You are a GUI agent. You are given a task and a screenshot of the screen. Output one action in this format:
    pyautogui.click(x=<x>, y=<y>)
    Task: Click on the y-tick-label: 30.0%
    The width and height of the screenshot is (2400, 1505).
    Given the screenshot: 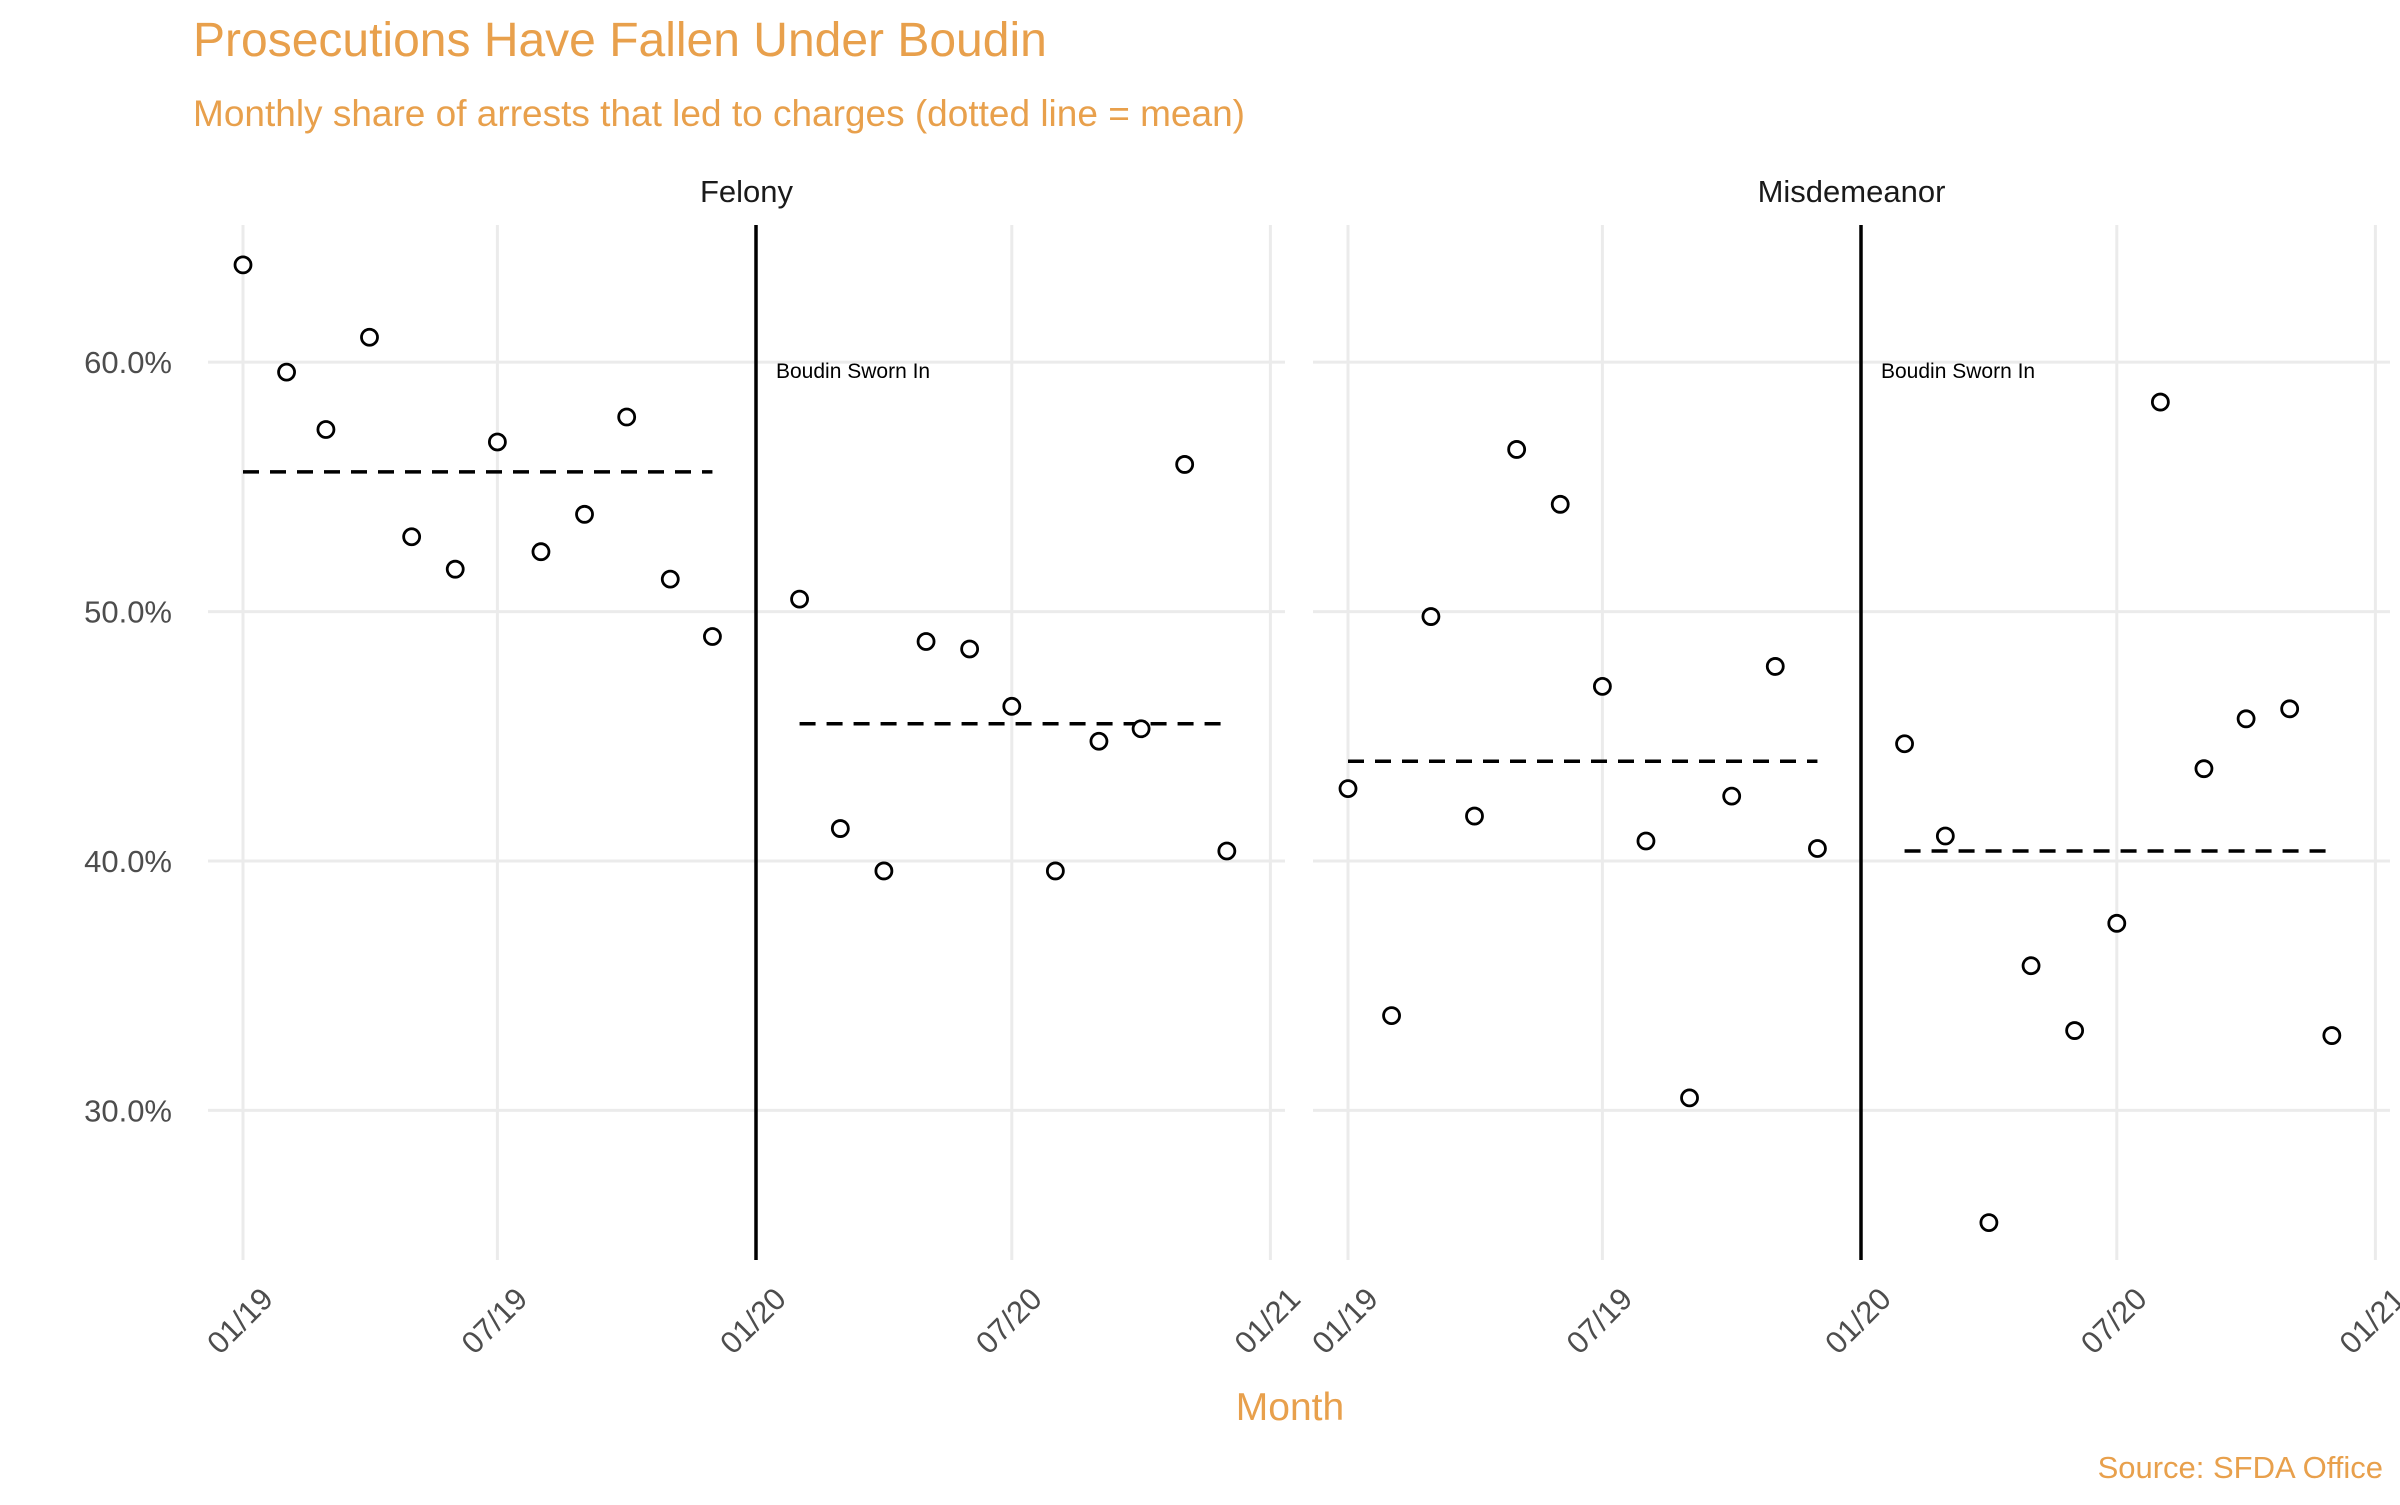 What is the action you would take?
    pyautogui.click(x=128, y=1110)
    